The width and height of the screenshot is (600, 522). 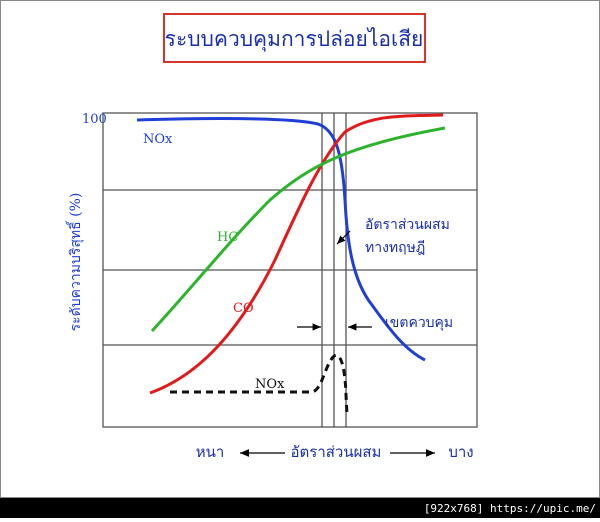 I want to click on annotation: อัตราส่วนผสม, so click(x=407, y=225).